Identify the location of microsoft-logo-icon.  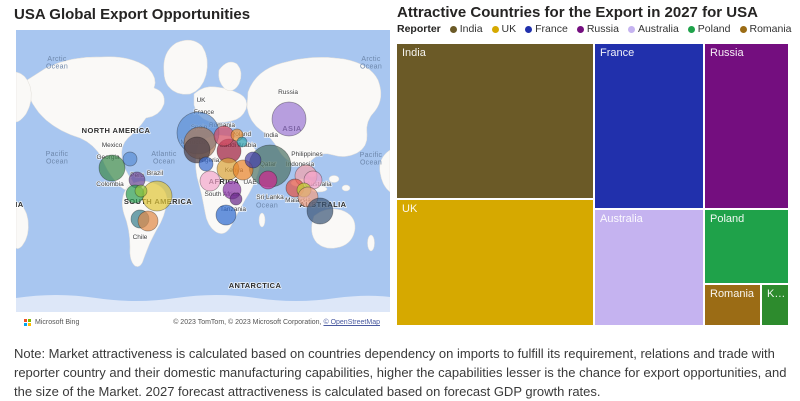
(27, 322).